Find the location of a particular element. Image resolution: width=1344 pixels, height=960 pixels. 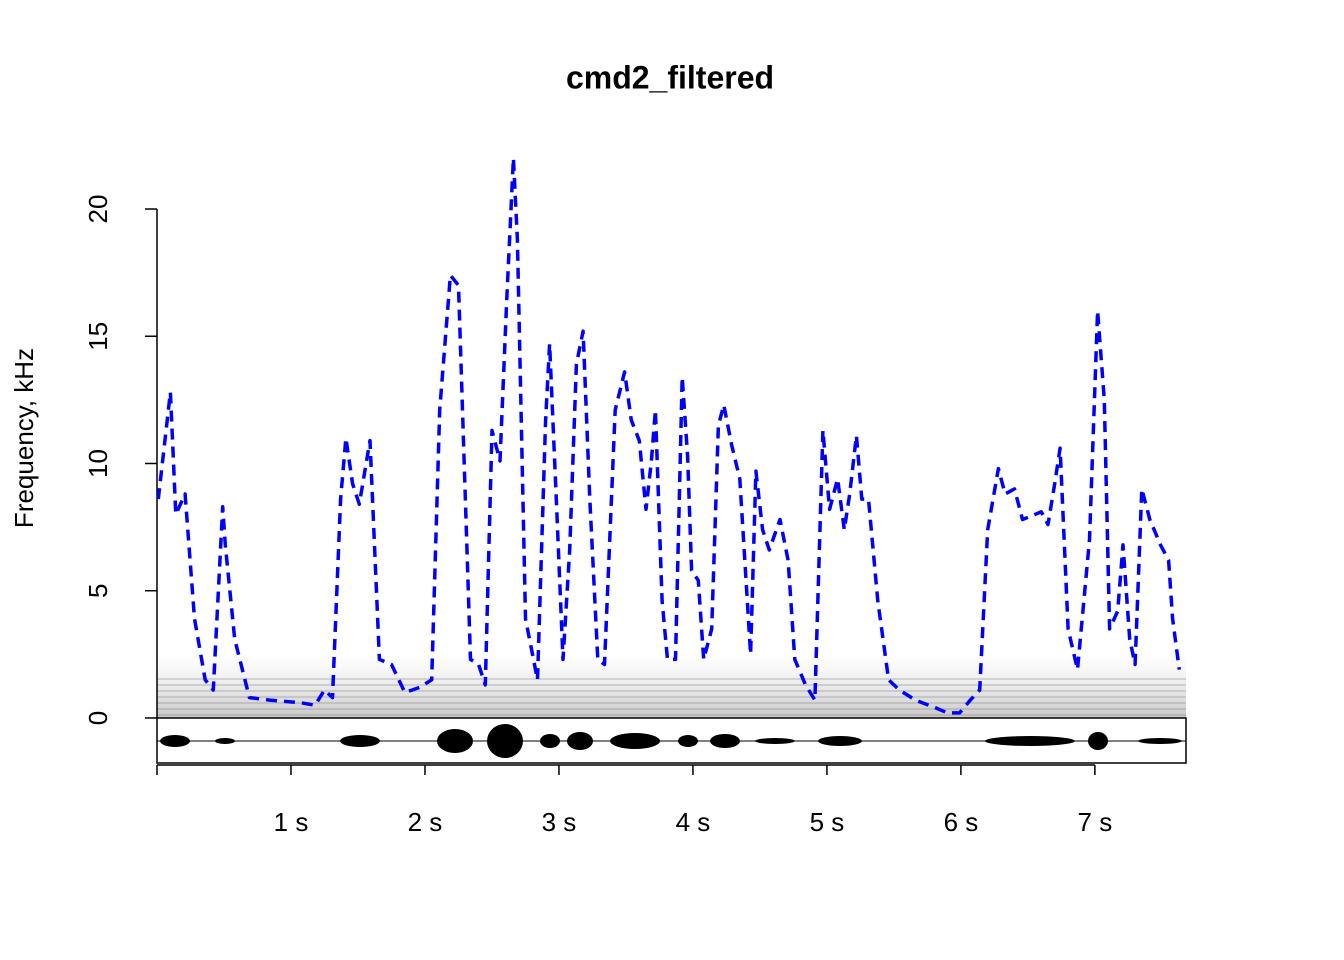

x-tick-label: 5 s is located at coordinates (827, 822).